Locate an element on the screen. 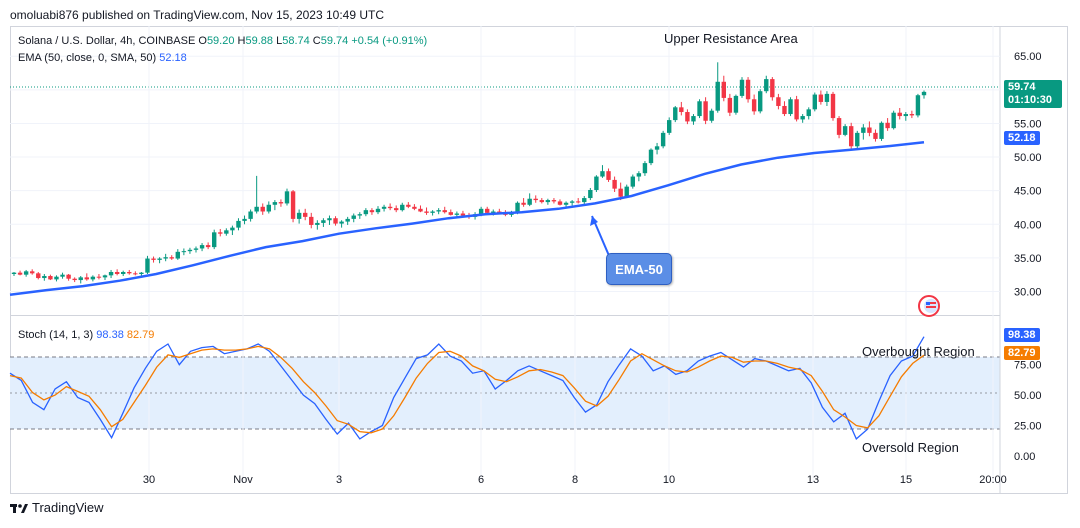  symbol-name: Solana / U.S. Dollar, 4h, COINBASE is located at coordinates (107, 41).